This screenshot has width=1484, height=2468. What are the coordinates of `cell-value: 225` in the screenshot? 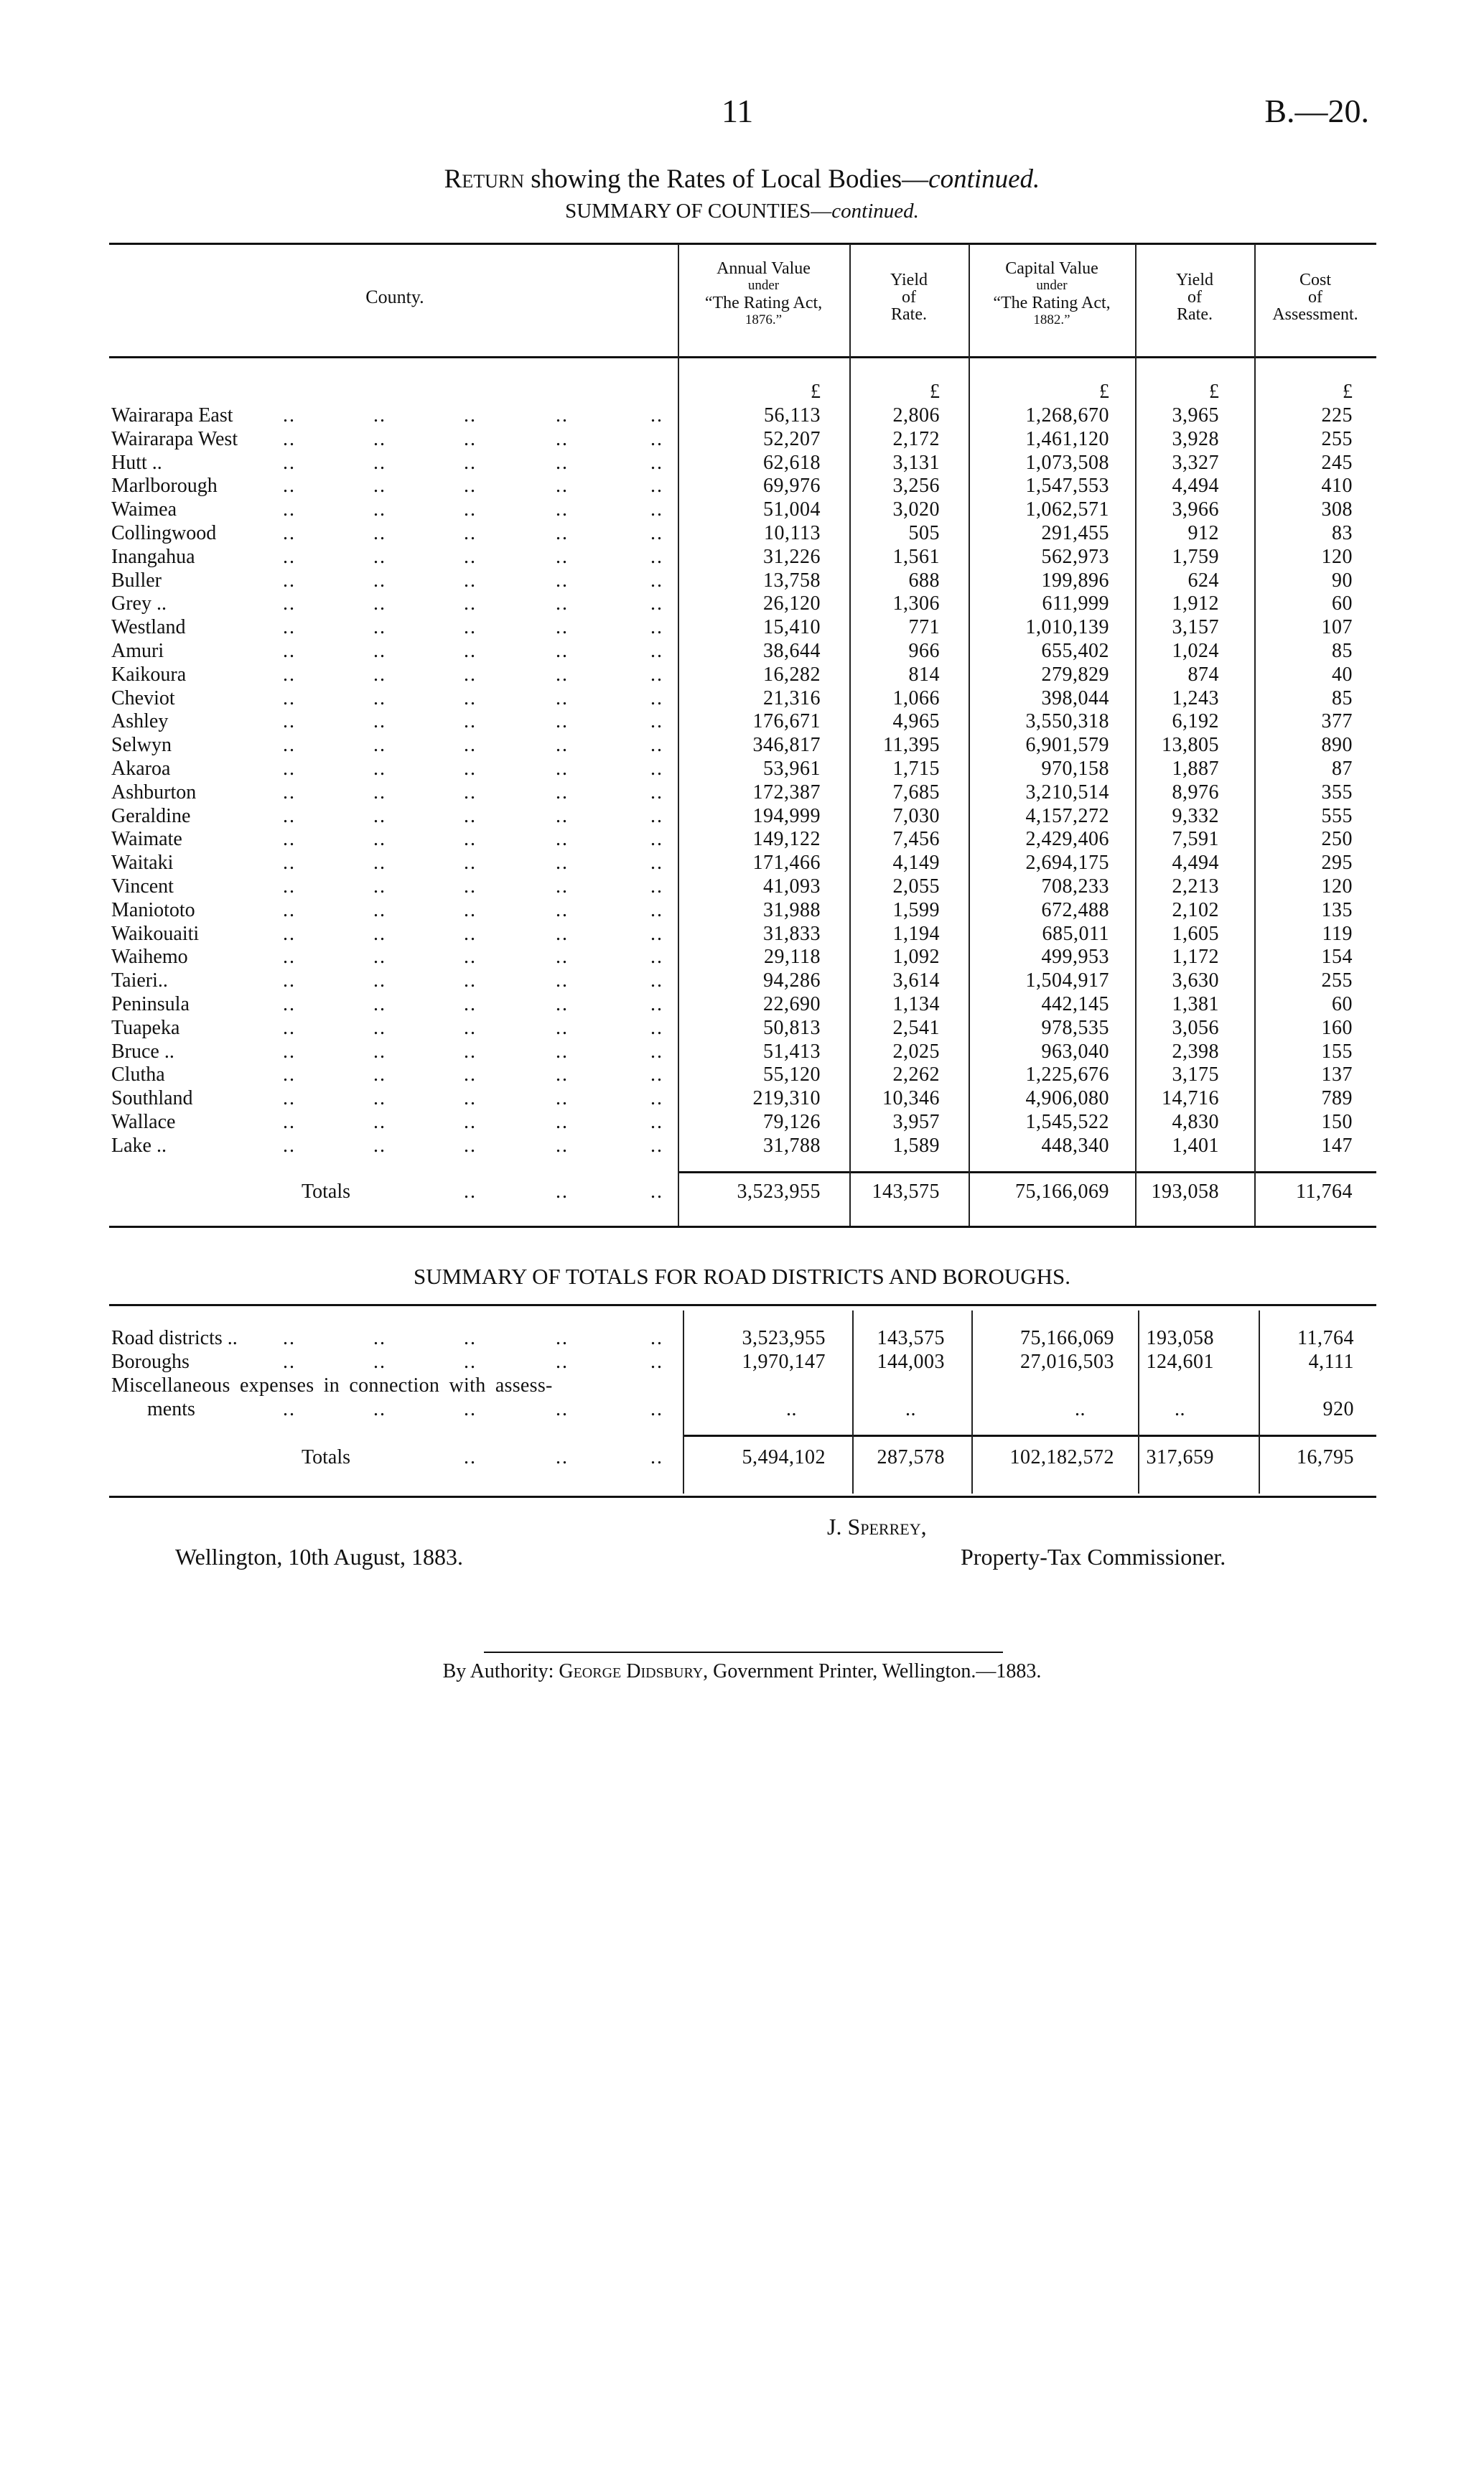 It's located at (1337, 415).